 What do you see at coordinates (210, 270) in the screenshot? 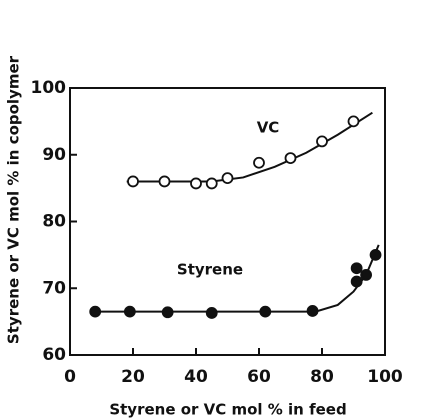
I see `annotation: Styrene` at bounding box center [210, 270].